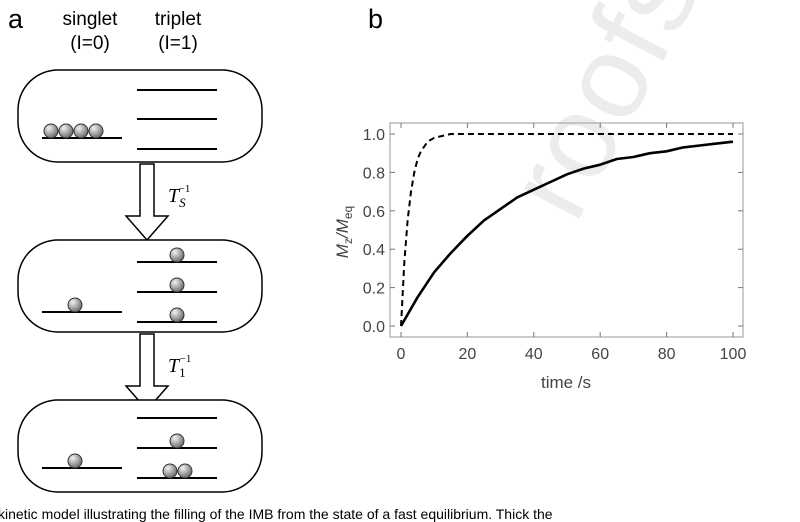 This screenshot has height=522, width=800. What do you see at coordinates (374, 212) in the screenshot?
I see `y-tick-label: 0.6` at bounding box center [374, 212].